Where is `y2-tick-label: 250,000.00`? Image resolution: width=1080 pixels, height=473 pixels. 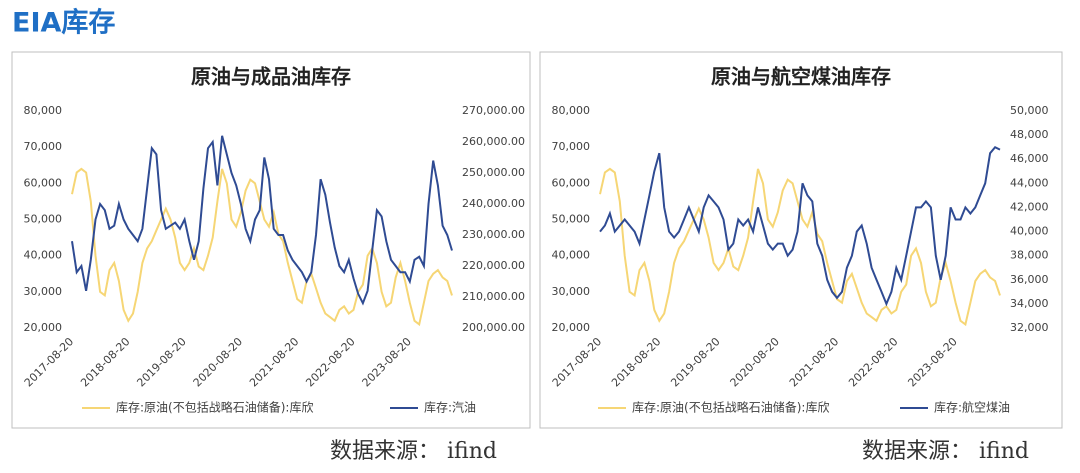 y2-tick-label: 250,000.00 is located at coordinates (493, 172).